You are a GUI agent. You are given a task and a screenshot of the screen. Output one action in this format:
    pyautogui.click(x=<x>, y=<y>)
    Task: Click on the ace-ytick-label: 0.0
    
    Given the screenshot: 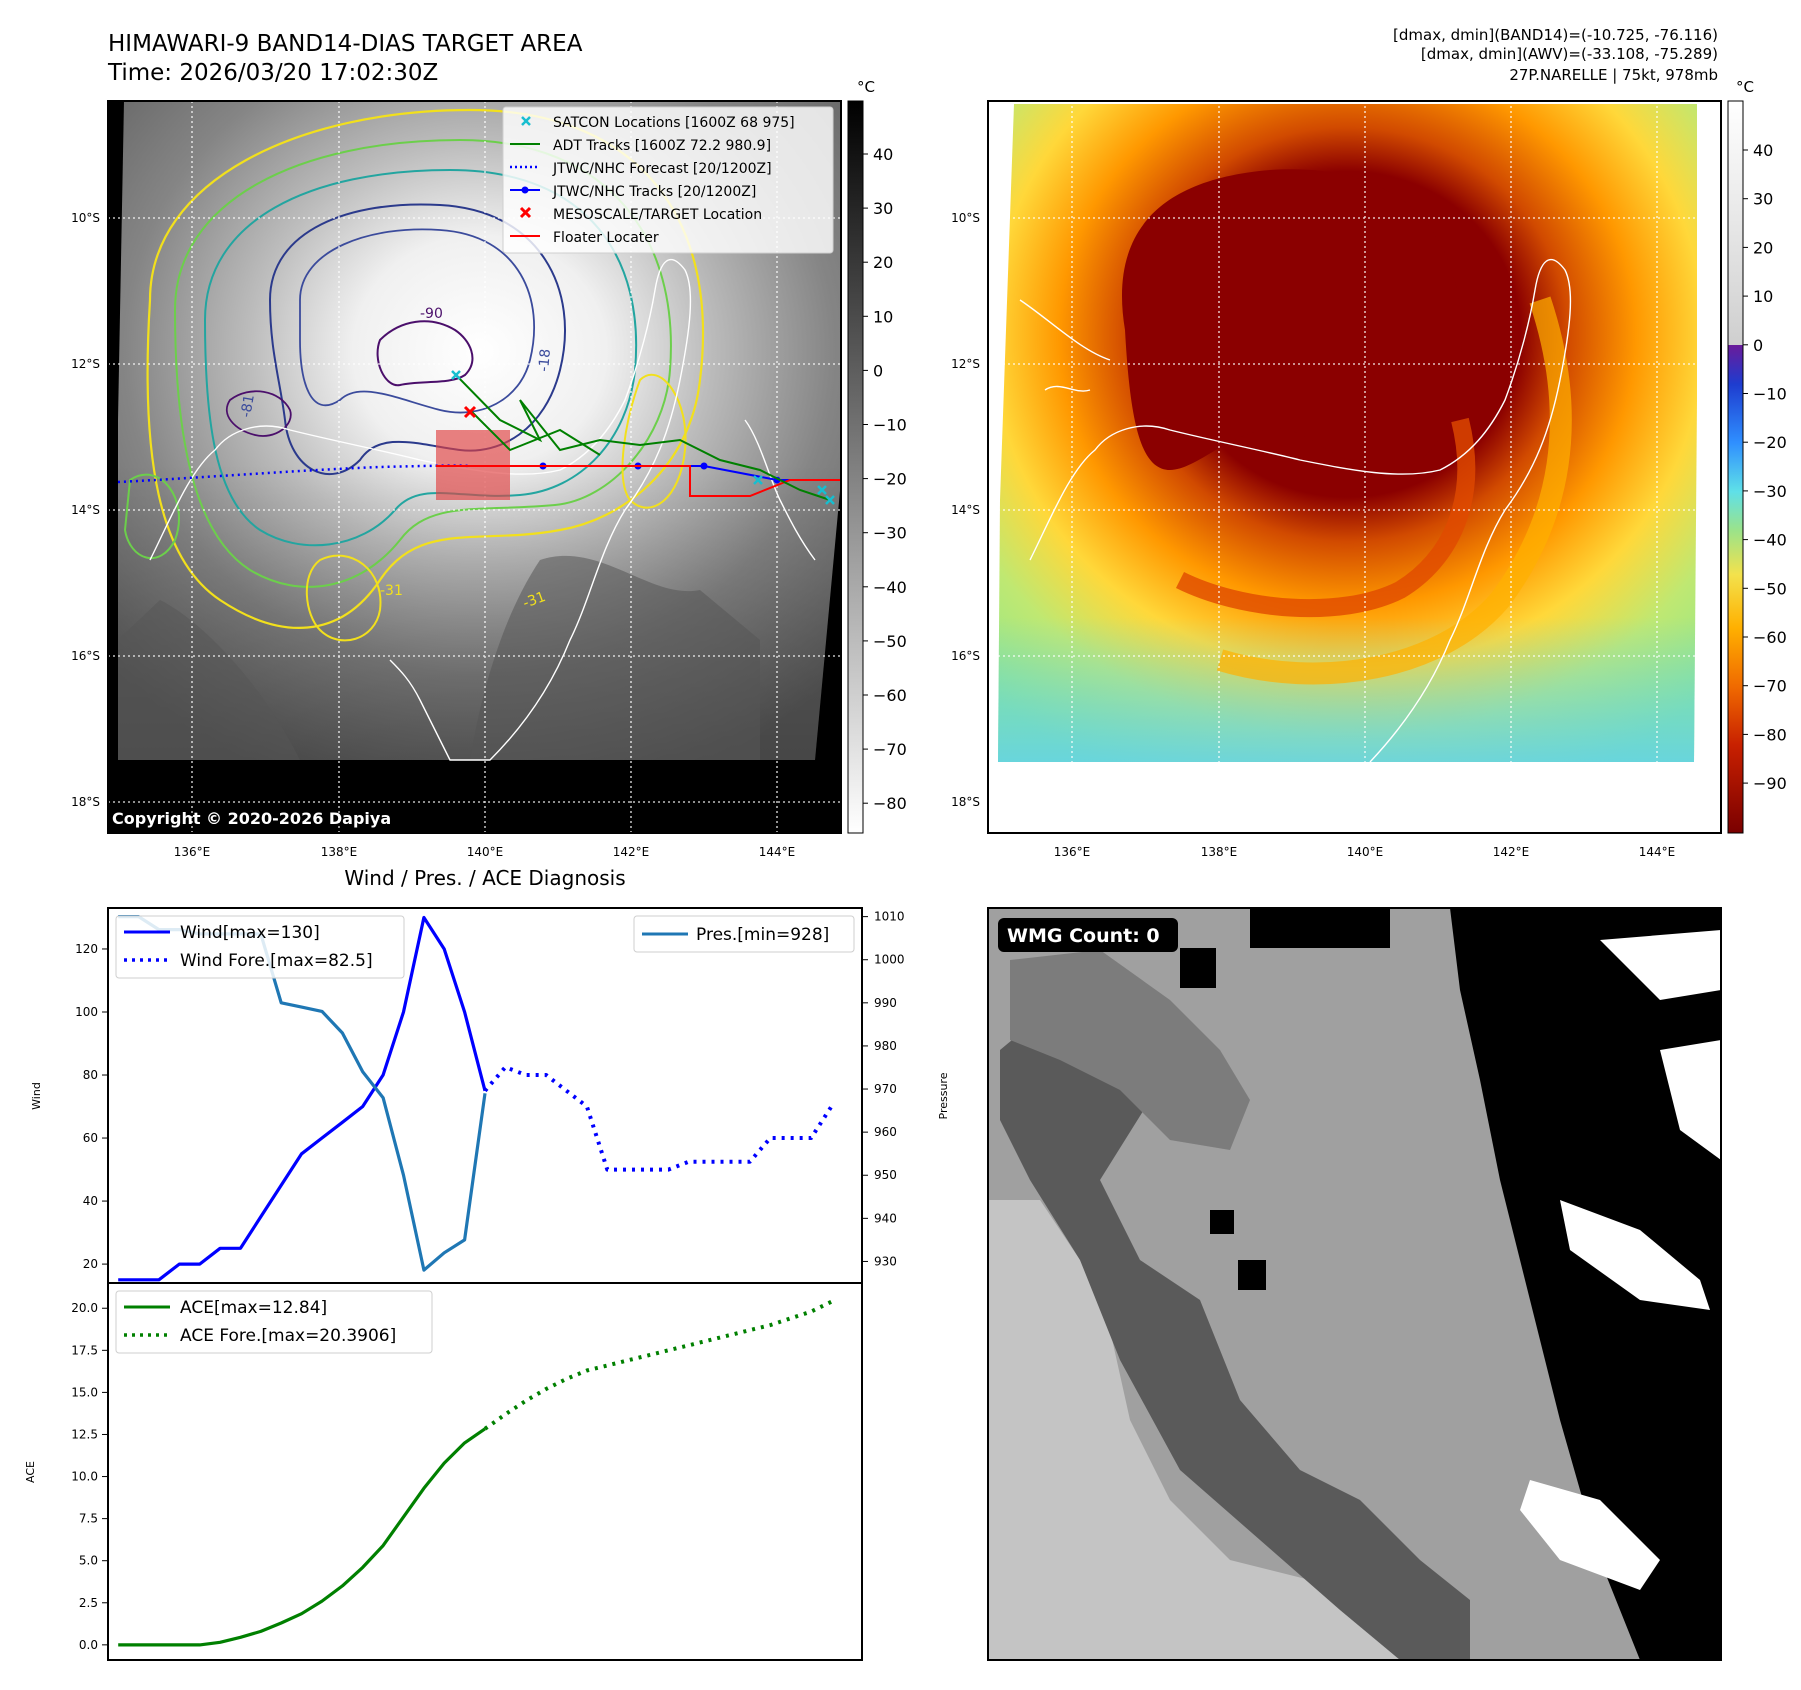 What is the action you would take?
    pyautogui.click(x=88, y=1645)
    